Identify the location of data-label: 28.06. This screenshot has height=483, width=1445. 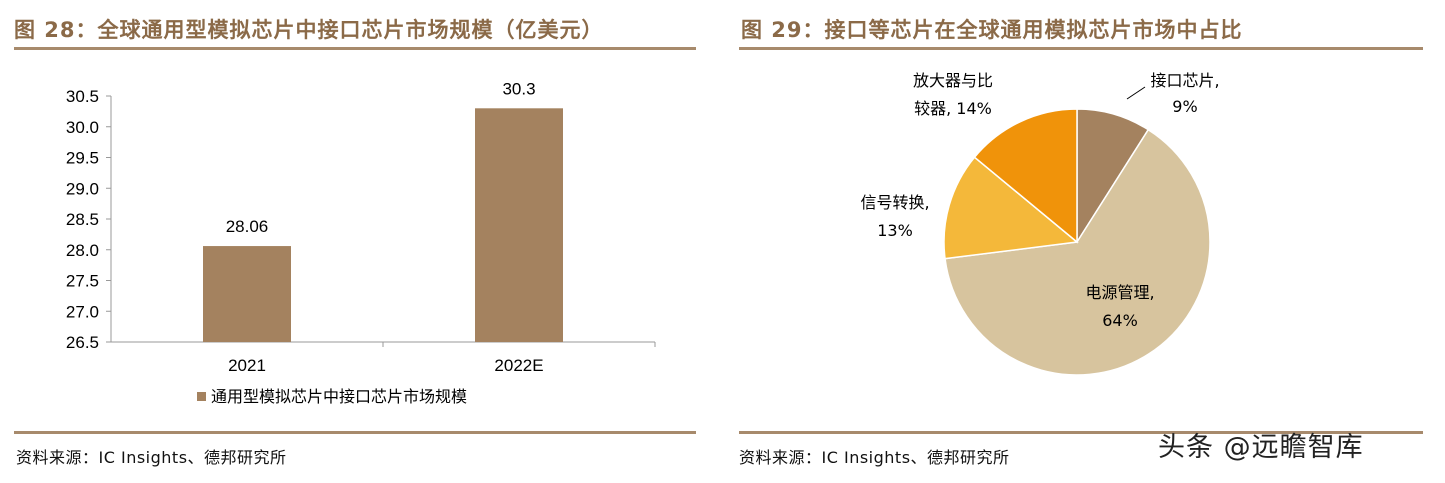
(247, 226).